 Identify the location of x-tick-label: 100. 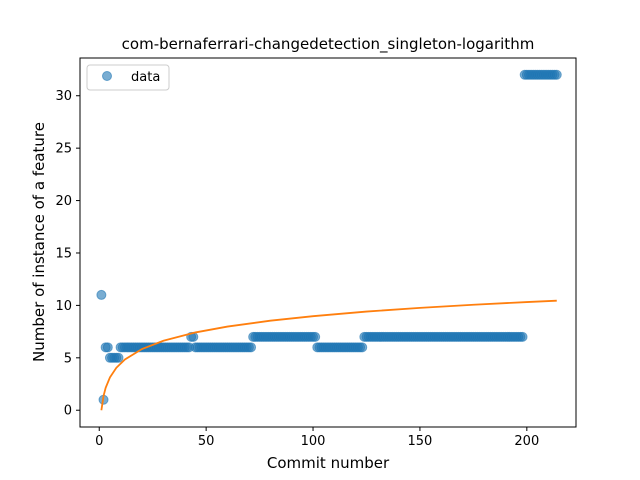
(313, 441).